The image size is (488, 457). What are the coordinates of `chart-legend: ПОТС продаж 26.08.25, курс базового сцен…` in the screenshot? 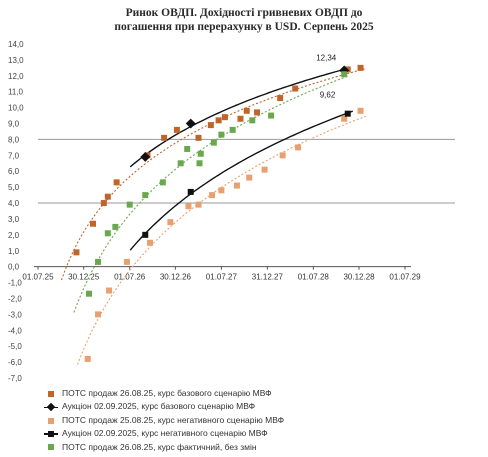 It's located at (264, 420).